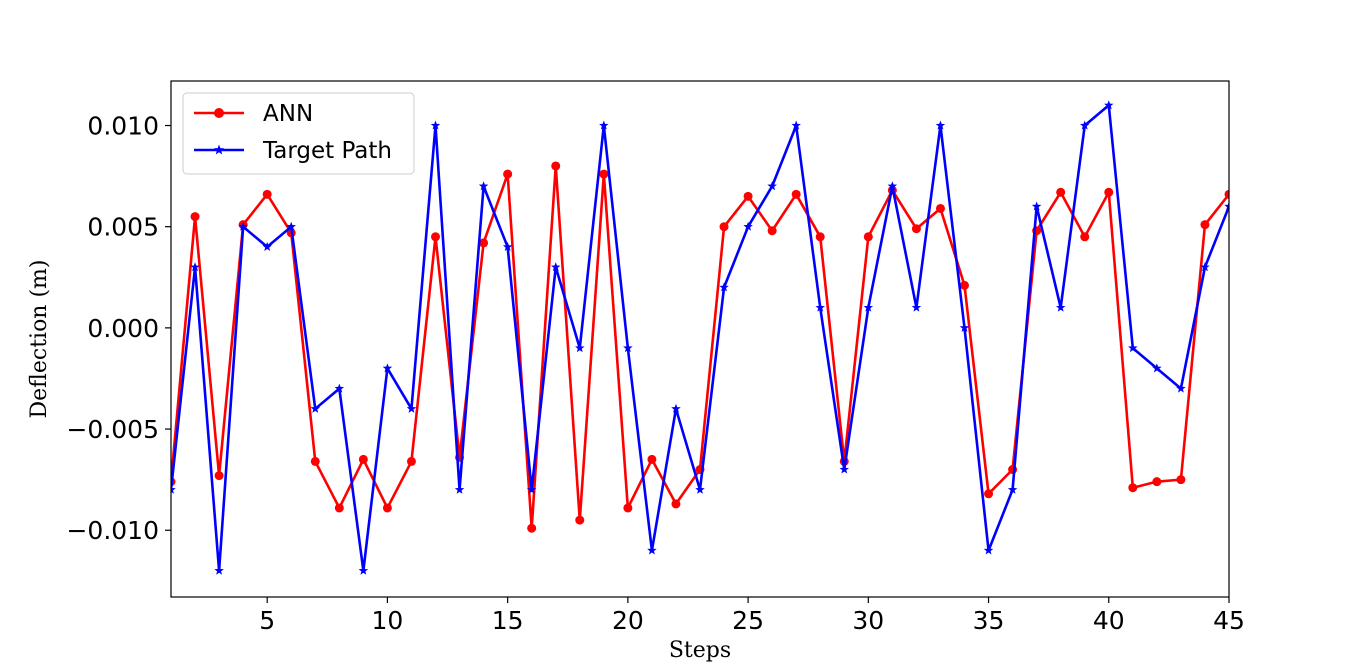  What do you see at coordinates (112, 530) in the screenshot?
I see `y-tick-label: −0.010` at bounding box center [112, 530].